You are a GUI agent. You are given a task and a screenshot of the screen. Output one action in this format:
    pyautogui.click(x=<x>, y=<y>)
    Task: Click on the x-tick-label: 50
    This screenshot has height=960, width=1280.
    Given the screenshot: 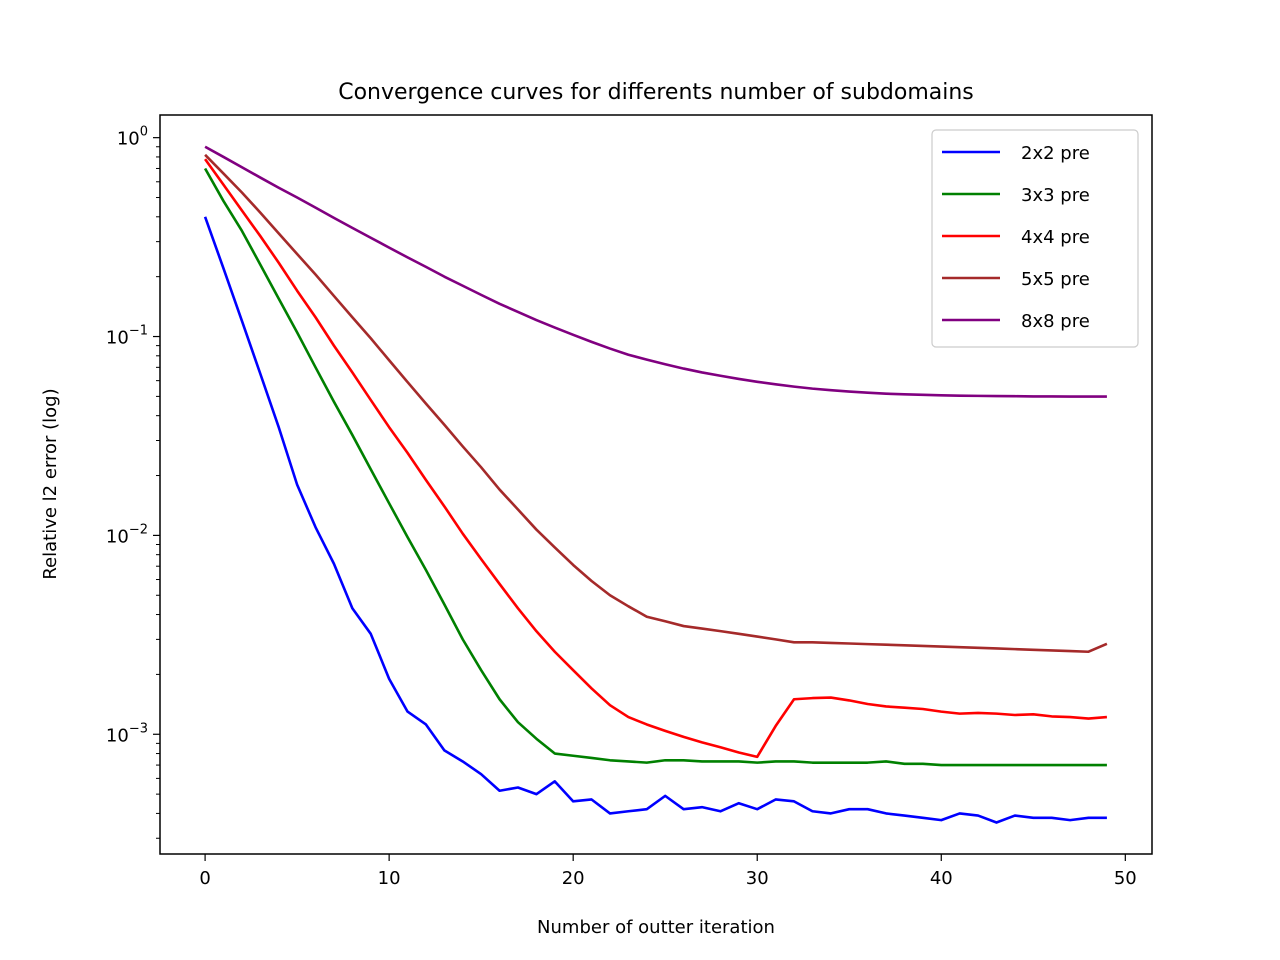 What is the action you would take?
    pyautogui.click(x=1125, y=878)
    